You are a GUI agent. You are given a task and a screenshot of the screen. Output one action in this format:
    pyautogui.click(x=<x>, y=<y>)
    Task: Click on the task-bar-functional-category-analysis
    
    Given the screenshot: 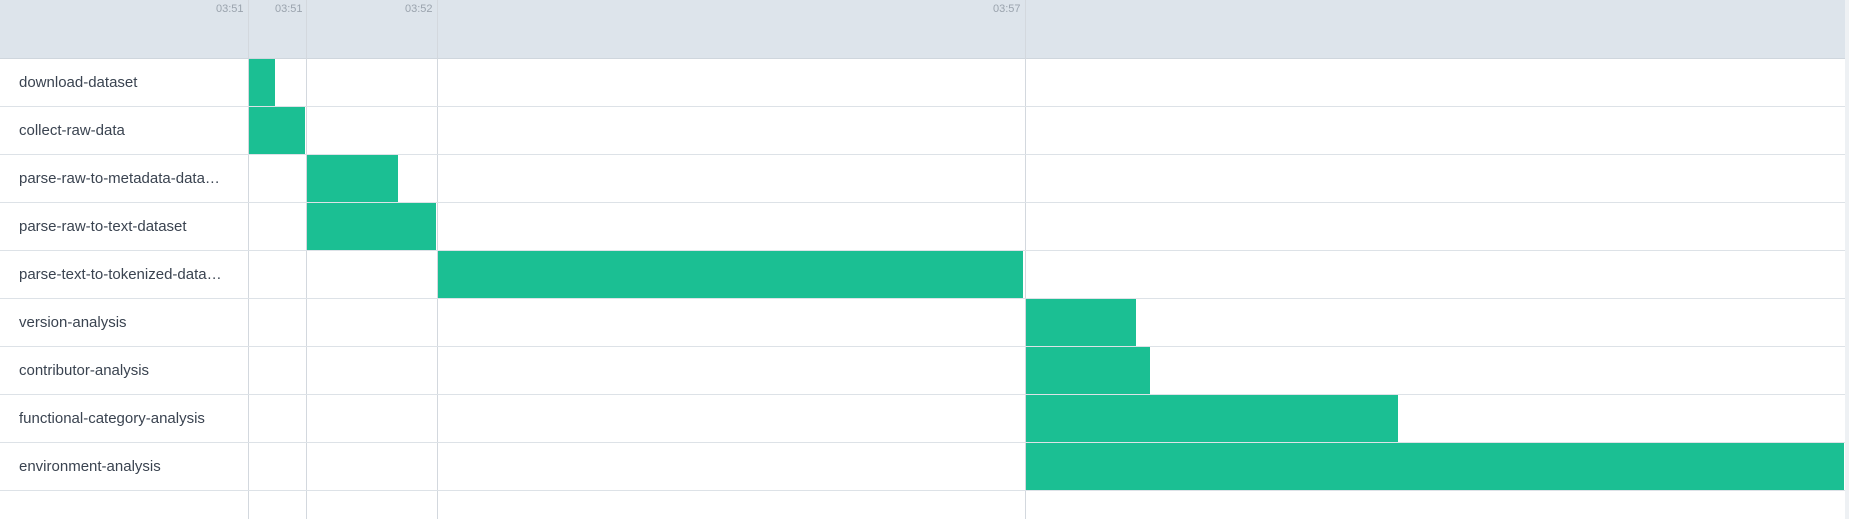 What is the action you would take?
    pyautogui.click(x=1212, y=418)
    